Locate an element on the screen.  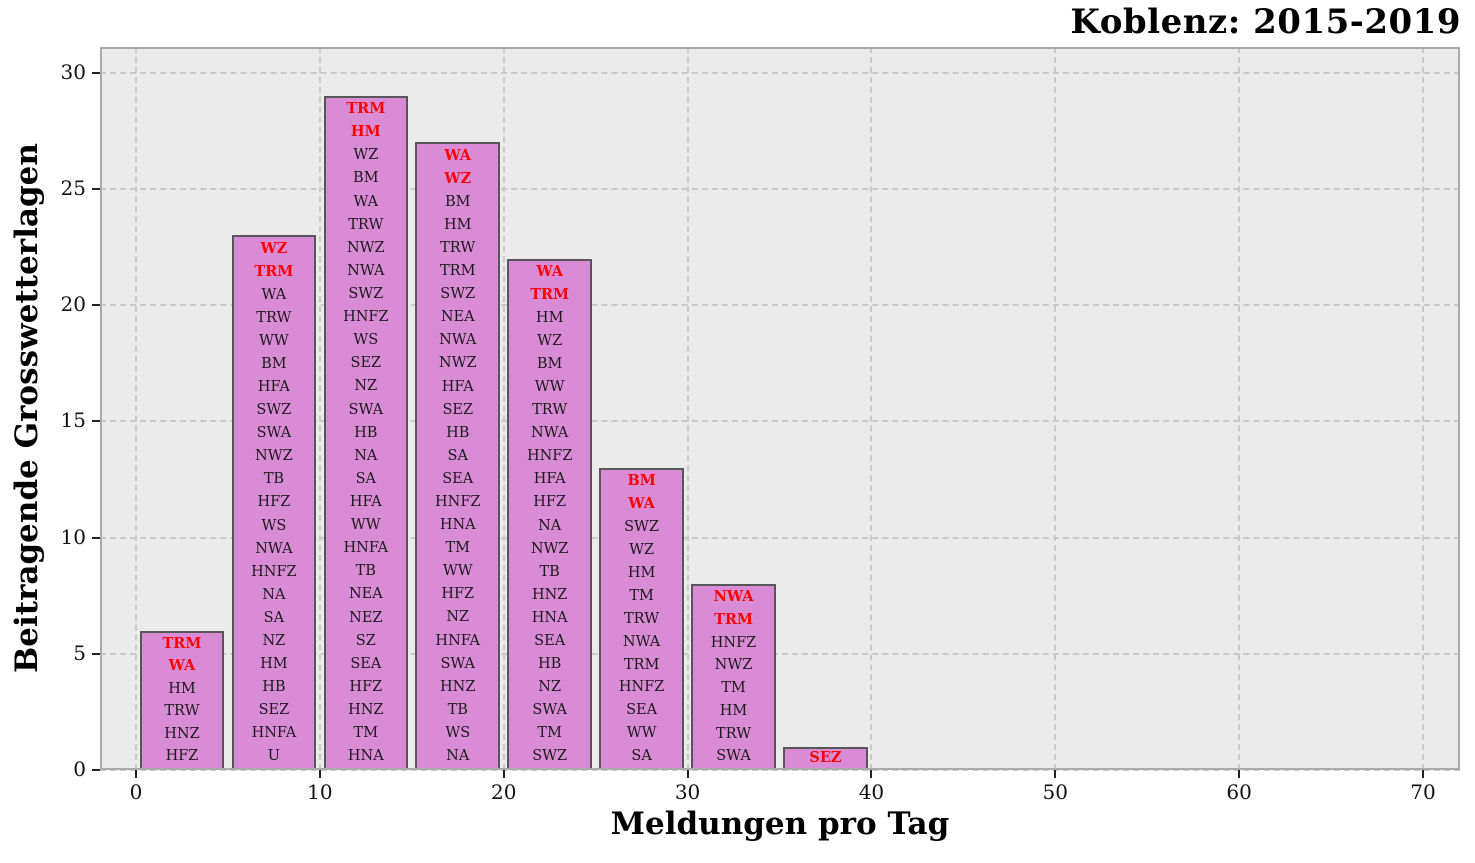
bar-label: U is located at coordinates (273, 756).